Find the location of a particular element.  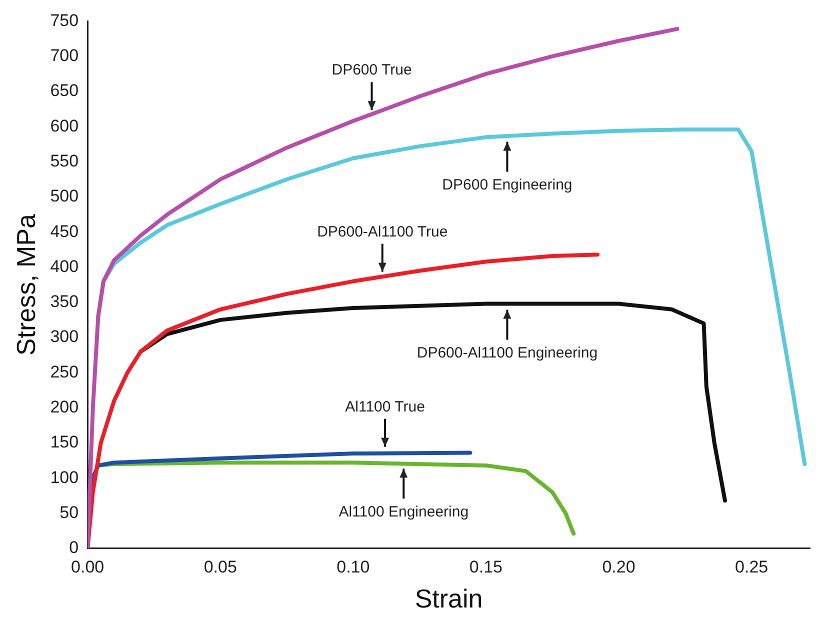

y-axis-title: Stress, MPa is located at coordinates (25, 284).